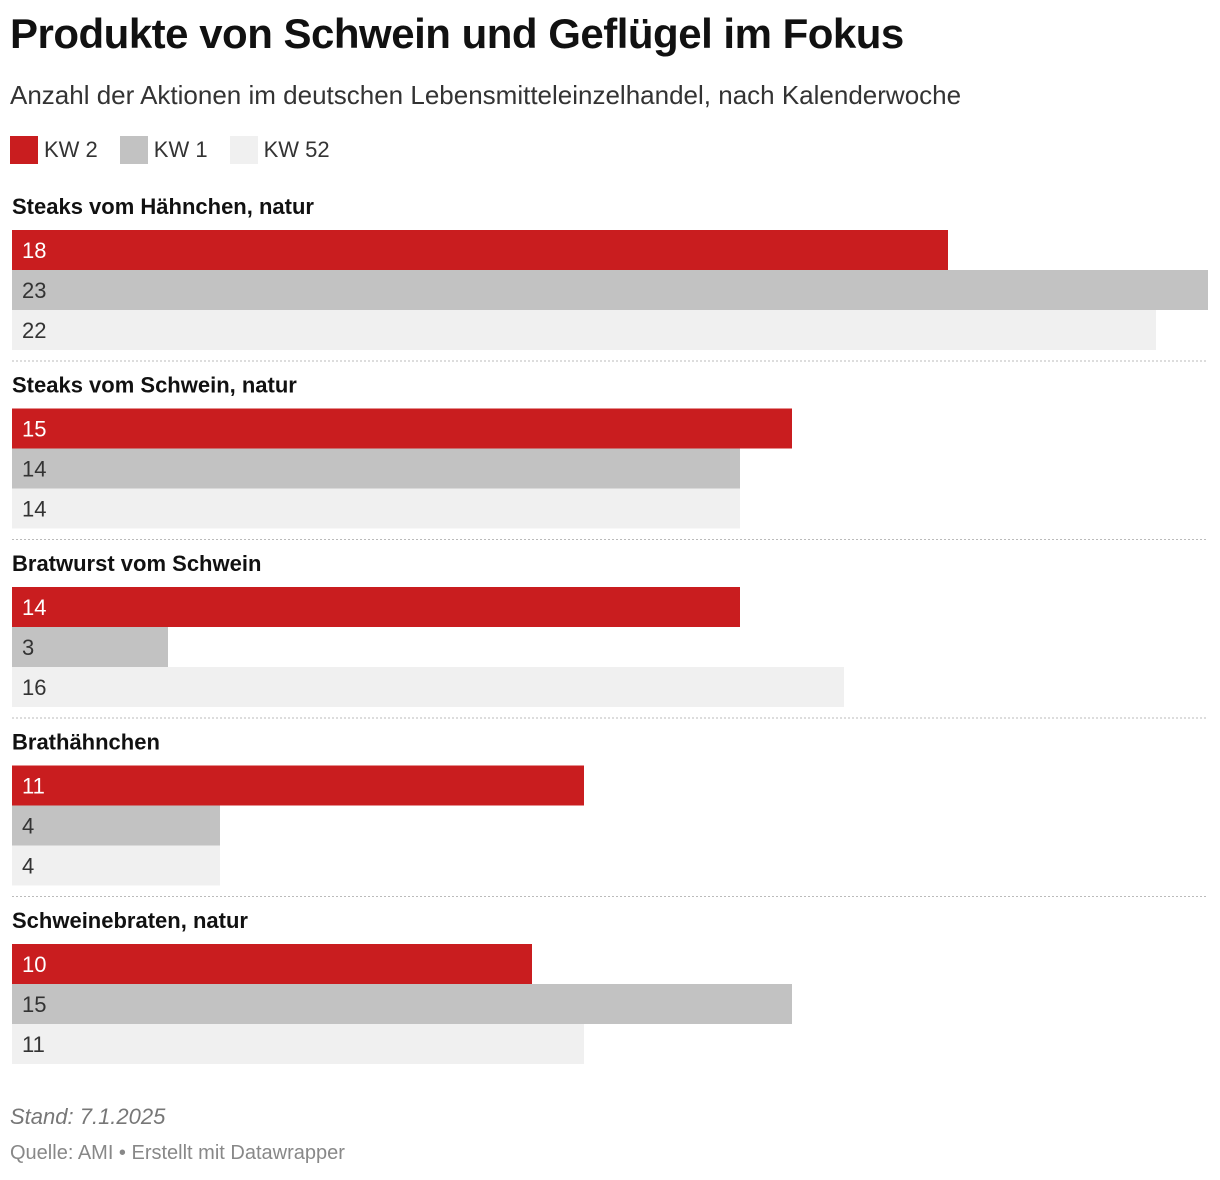 The image size is (1220, 1180). What do you see at coordinates (86, 742) in the screenshot?
I see `category-label-brathähnchen: Brathähnchen` at bounding box center [86, 742].